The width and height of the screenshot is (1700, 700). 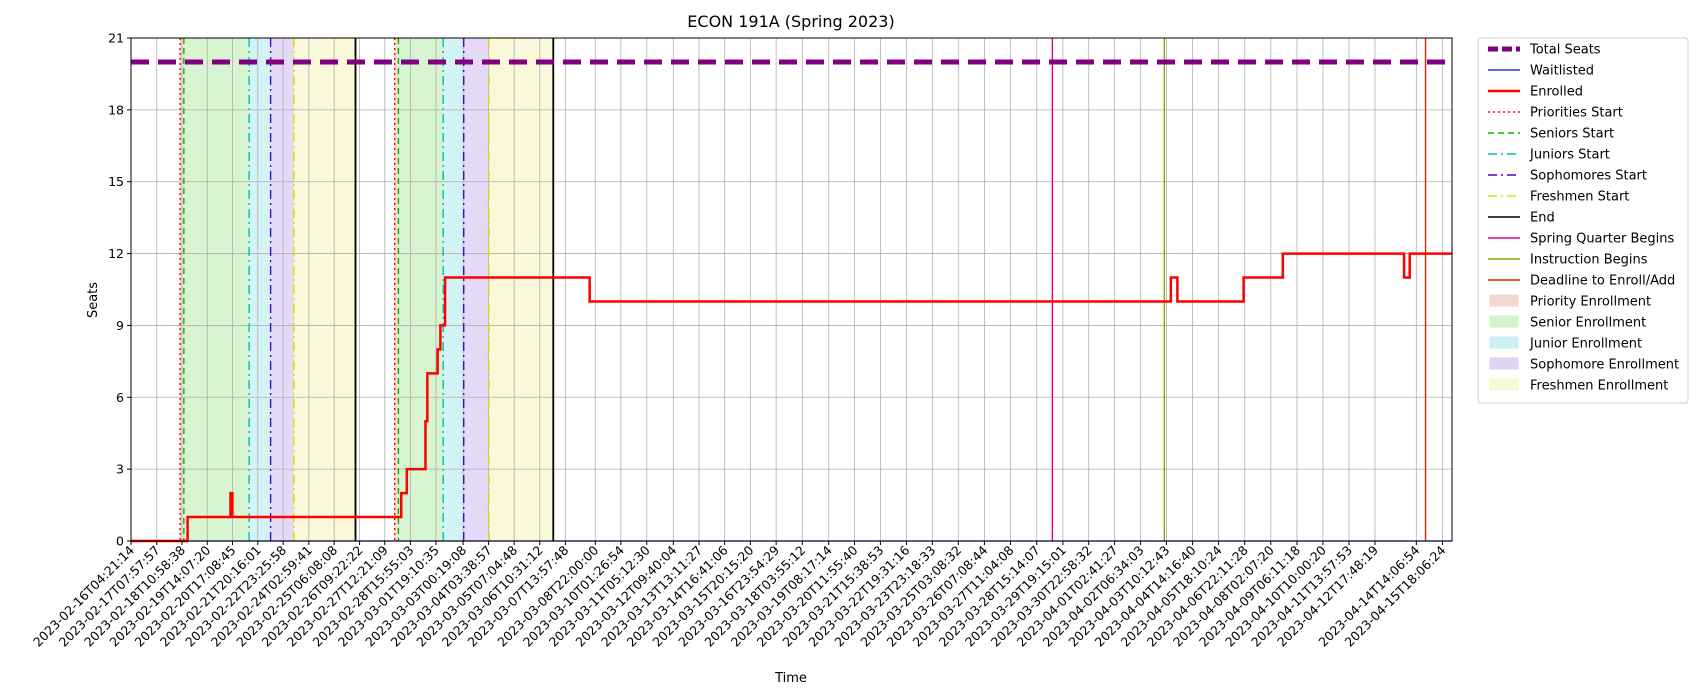 I want to click on y-tick-label-0: 0, so click(x=120, y=541).